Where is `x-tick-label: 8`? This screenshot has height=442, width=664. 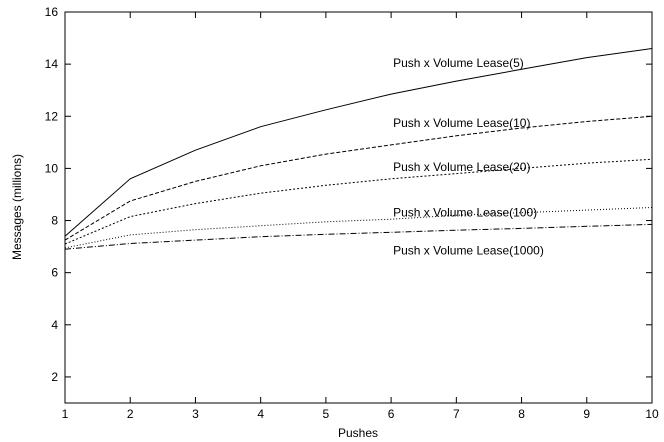
x-tick-label: 8 is located at coordinates (521, 414).